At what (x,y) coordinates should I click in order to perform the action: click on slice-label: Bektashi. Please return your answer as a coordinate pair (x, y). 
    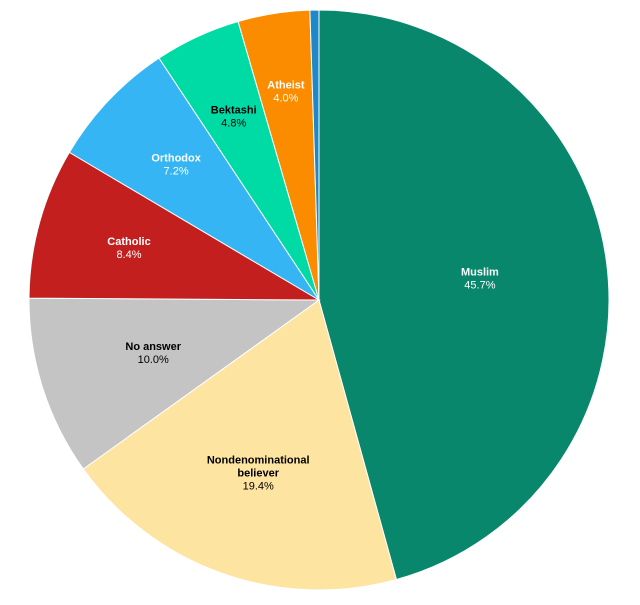
    Looking at the image, I should click on (234, 110).